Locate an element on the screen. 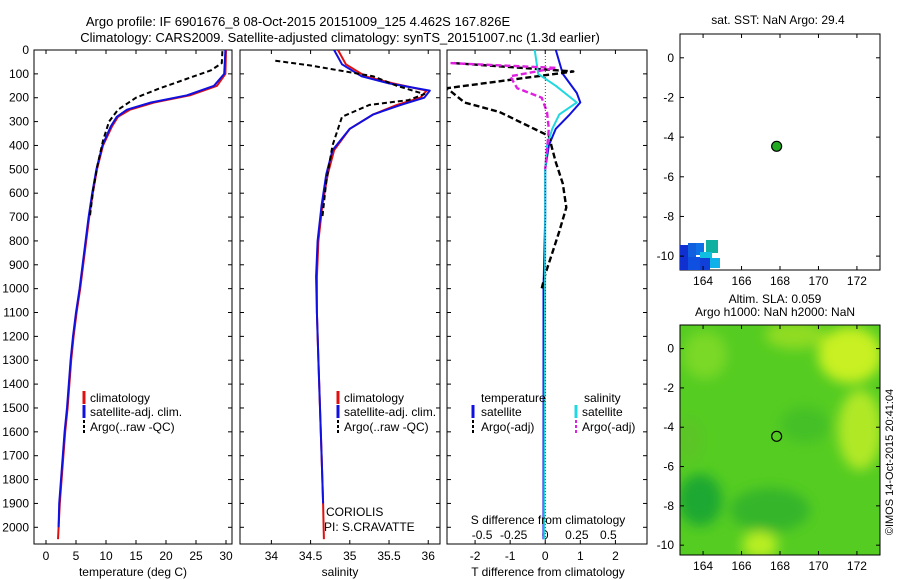 This screenshot has width=900, height=580. x2-tick-label: 0.5 is located at coordinates (608, 535).